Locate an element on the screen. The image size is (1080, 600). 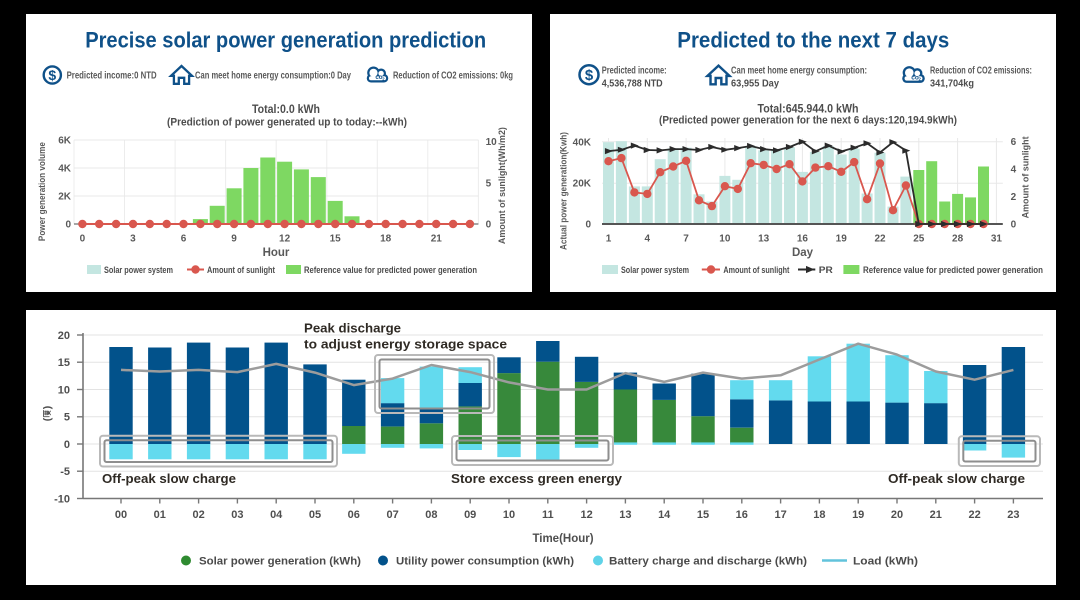
svg-text: 4,536,788 NTD is located at coordinates (632, 84).